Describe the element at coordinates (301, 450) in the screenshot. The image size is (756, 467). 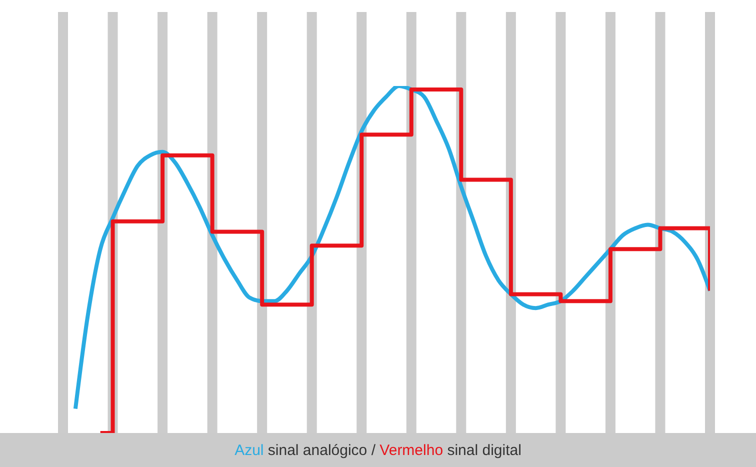
I see `text: Azul sinal analógico` at that location.